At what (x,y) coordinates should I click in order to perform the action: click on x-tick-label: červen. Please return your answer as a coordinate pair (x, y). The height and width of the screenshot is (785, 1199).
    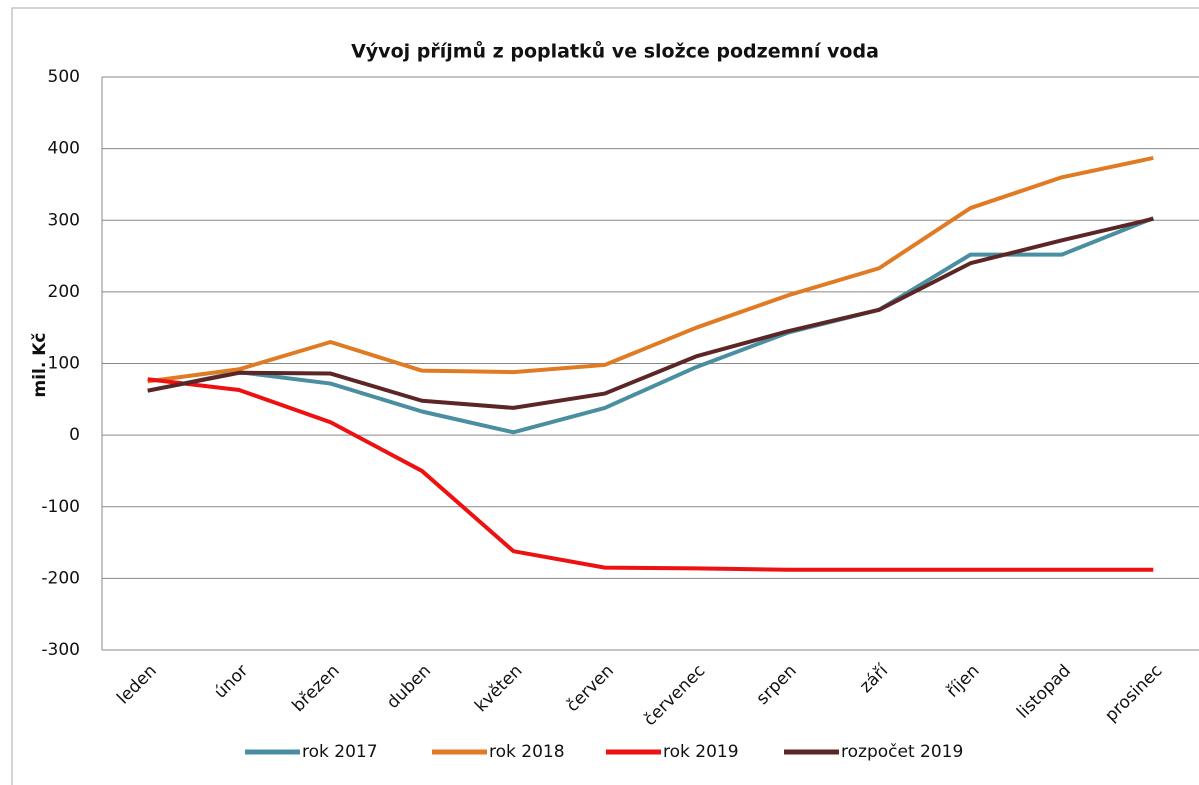
    Looking at the image, I should click on (590, 688).